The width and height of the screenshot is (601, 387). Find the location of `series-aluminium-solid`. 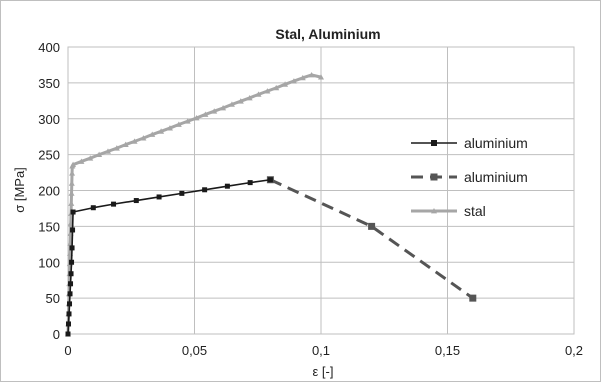

series-aluminium-solid is located at coordinates (169, 257).